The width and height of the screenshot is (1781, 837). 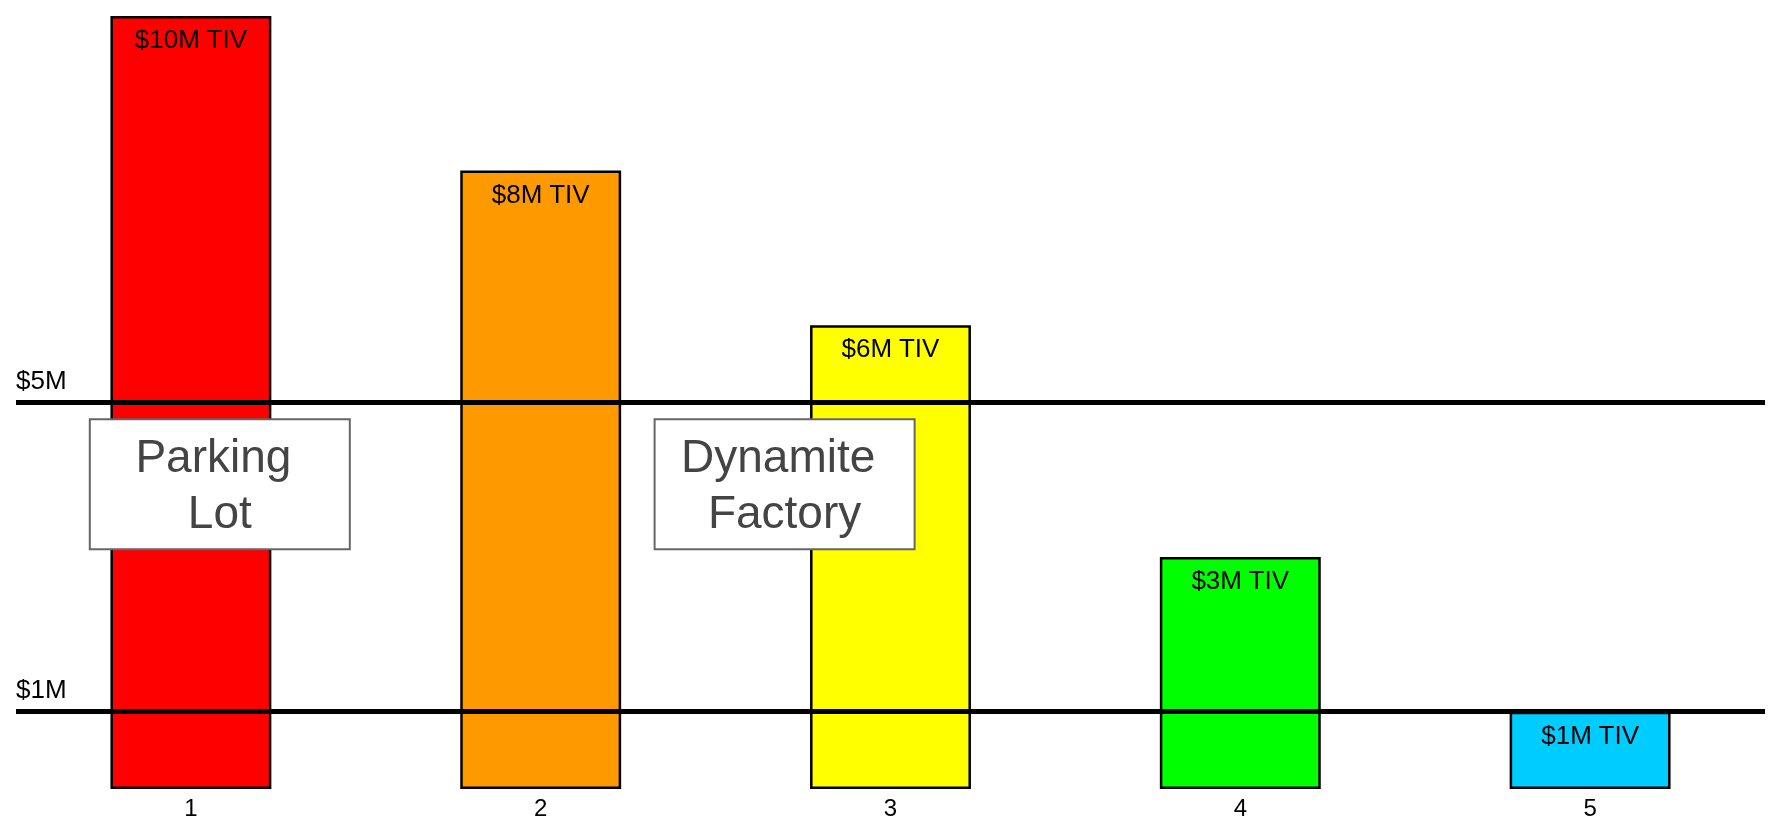 What do you see at coordinates (890, 807) in the screenshot?
I see `x-tick-label: 3` at bounding box center [890, 807].